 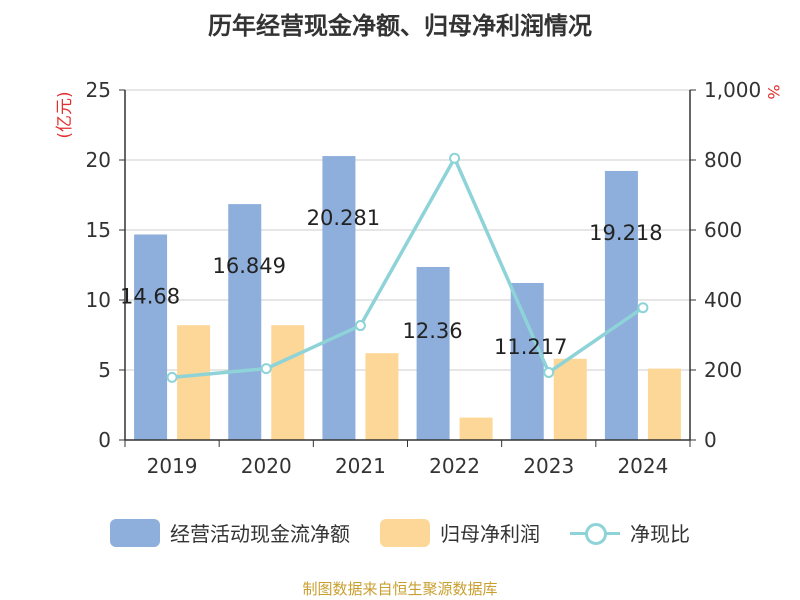 I want to click on right-tick-label: 400, so click(x=723, y=300).